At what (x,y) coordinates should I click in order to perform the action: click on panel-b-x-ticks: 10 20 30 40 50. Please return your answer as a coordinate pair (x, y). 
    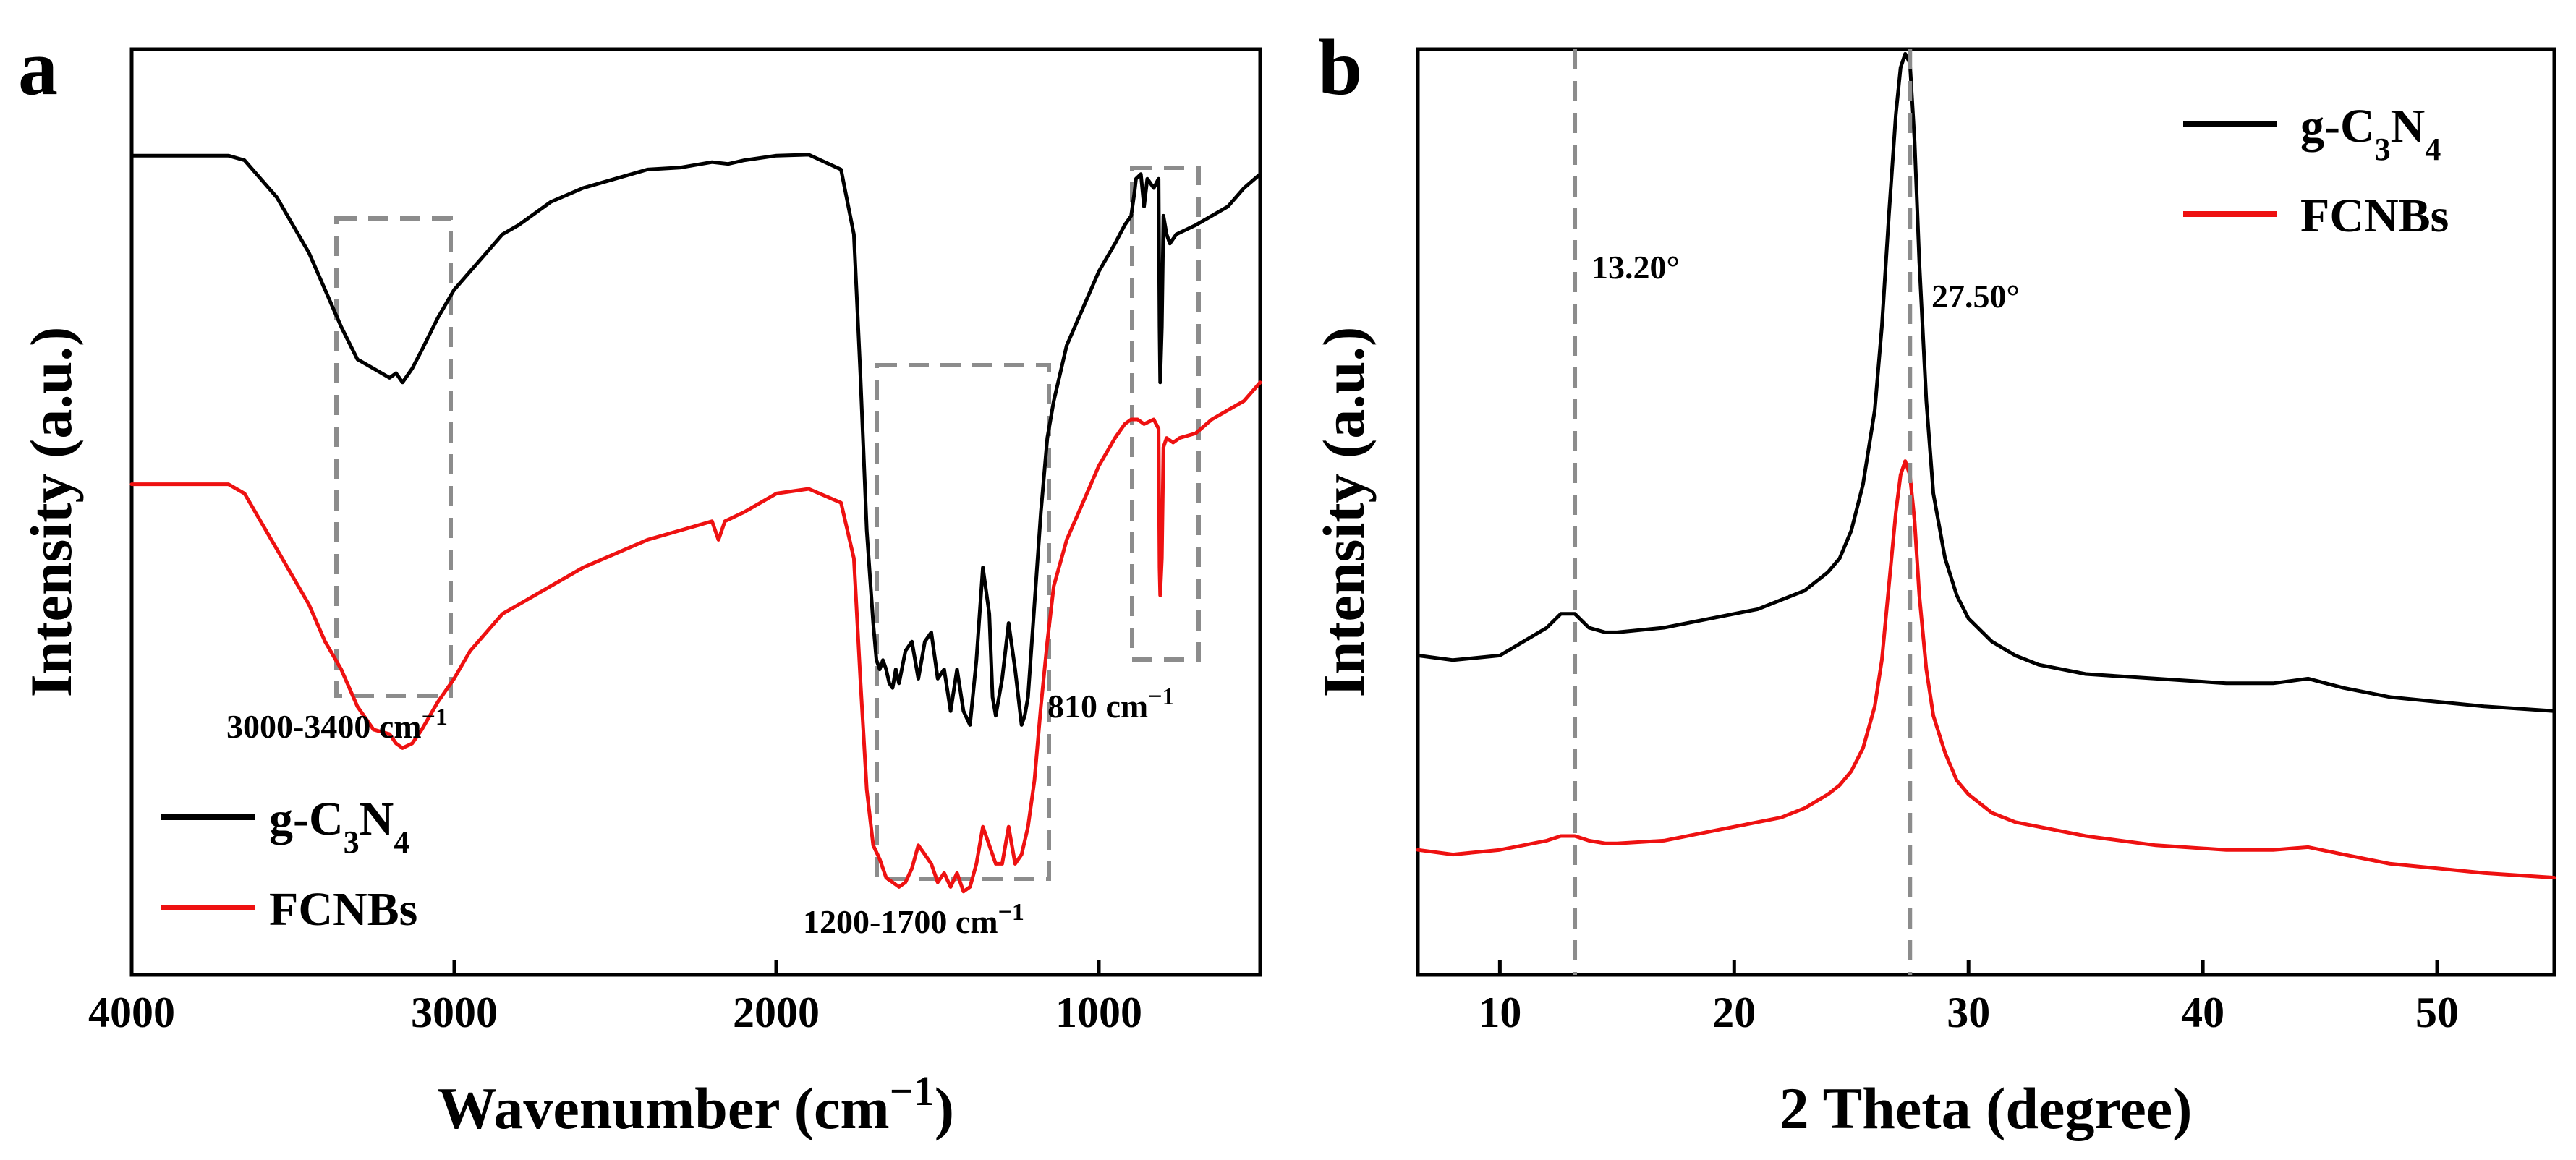
    Looking at the image, I should click on (1968, 998).